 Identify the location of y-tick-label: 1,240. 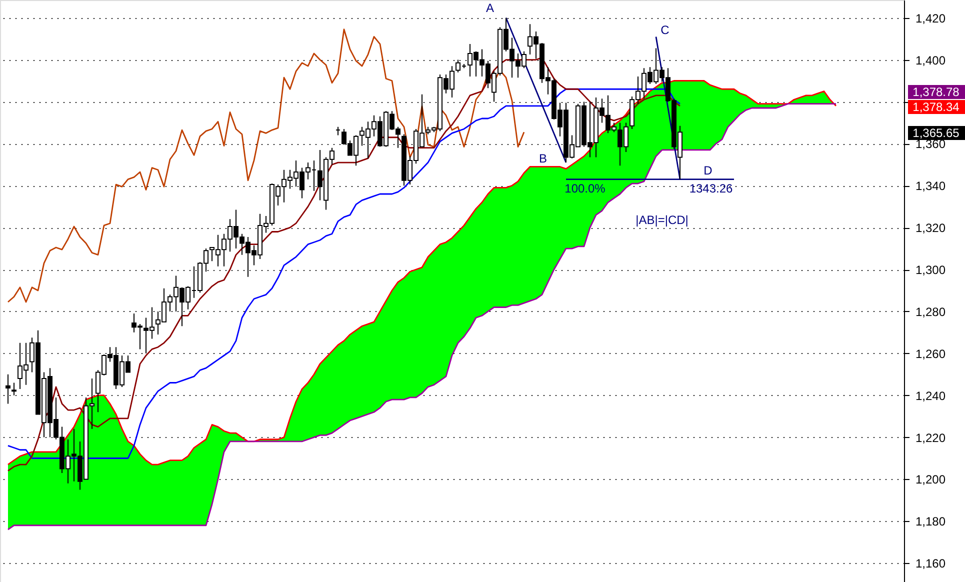
(931, 395).